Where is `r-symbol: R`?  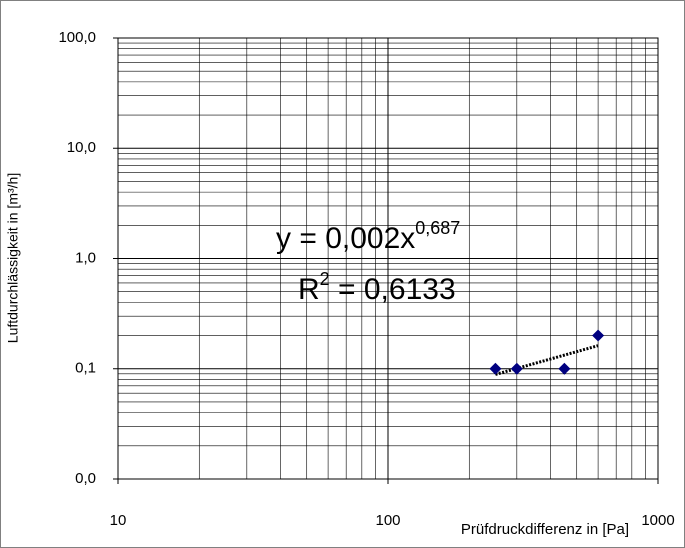
r-symbol: R is located at coordinates (309, 289).